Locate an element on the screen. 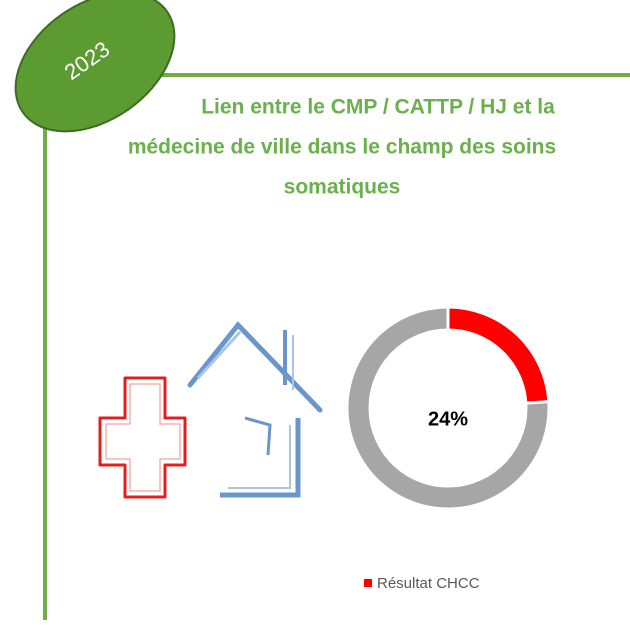 The width and height of the screenshot is (630, 625). center-label: 24% is located at coordinates (448, 419).